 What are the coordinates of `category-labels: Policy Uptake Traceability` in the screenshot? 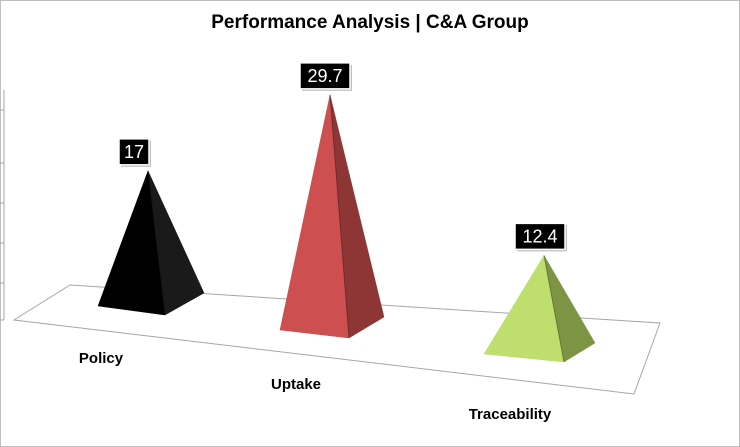 It's located at (315, 386).